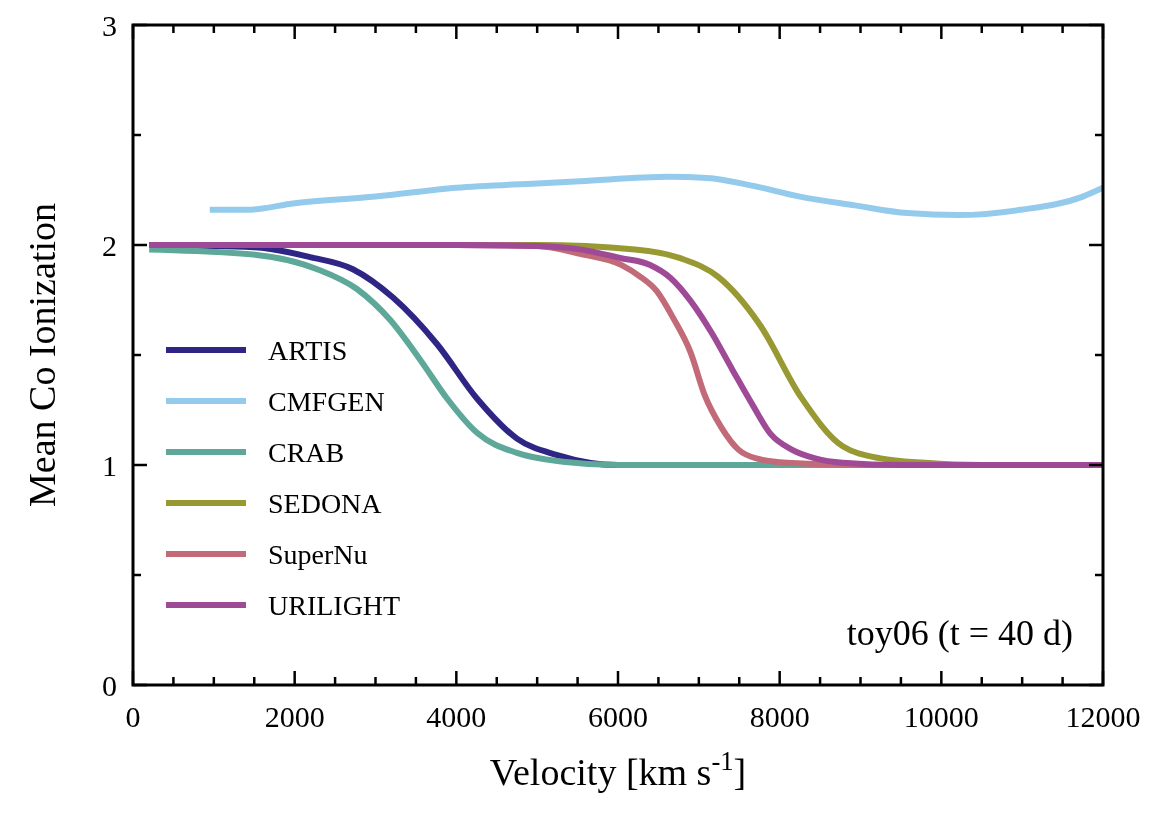  What do you see at coordinates (959, 633) in the screenshot?
I see `annotation: toy06 (t = 40 d)` at bounding box center [959, 633].